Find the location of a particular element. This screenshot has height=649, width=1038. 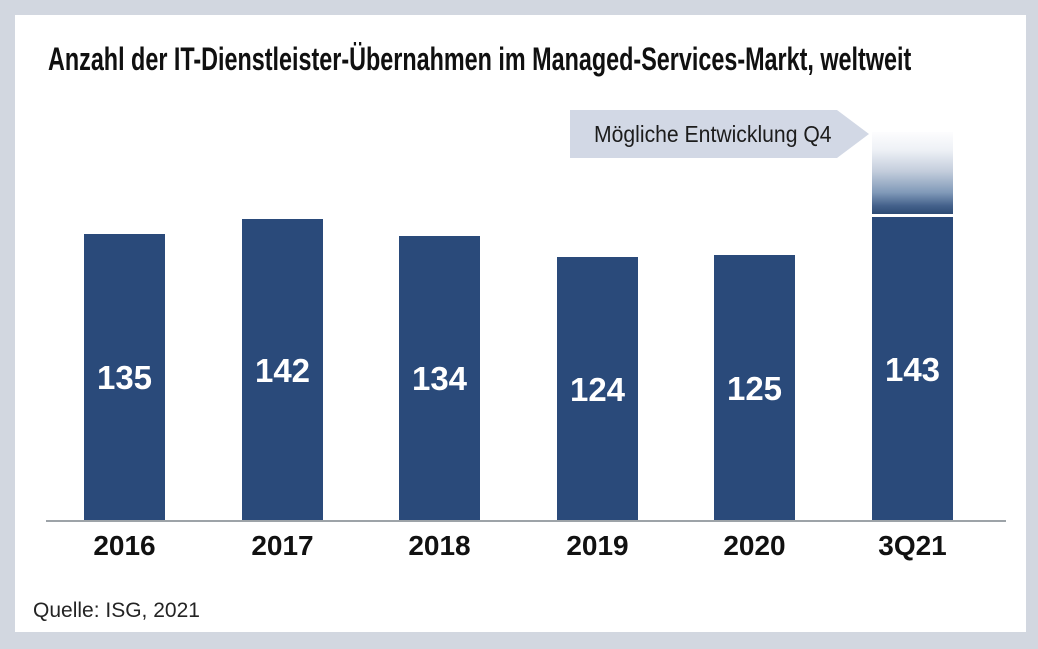

bar-2020: 125 is located at coordinates (754, 388).